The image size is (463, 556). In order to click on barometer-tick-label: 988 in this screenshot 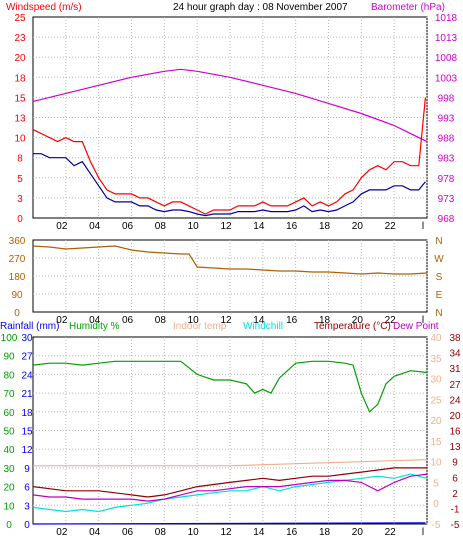, I will do `click(446, 139)`.